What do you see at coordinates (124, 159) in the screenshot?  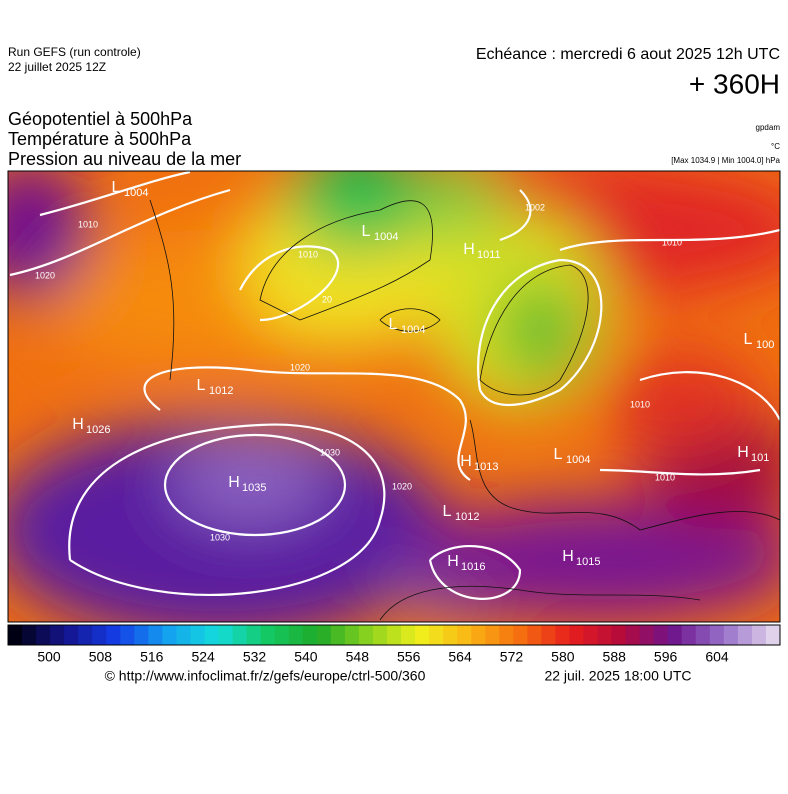 I see `title: Pression au niveau de la mer` at bounding box center [124, 159].